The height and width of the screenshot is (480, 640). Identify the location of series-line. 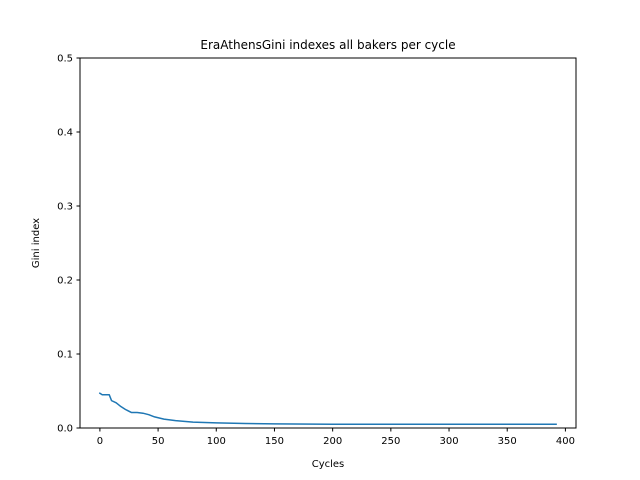
(327, 409).